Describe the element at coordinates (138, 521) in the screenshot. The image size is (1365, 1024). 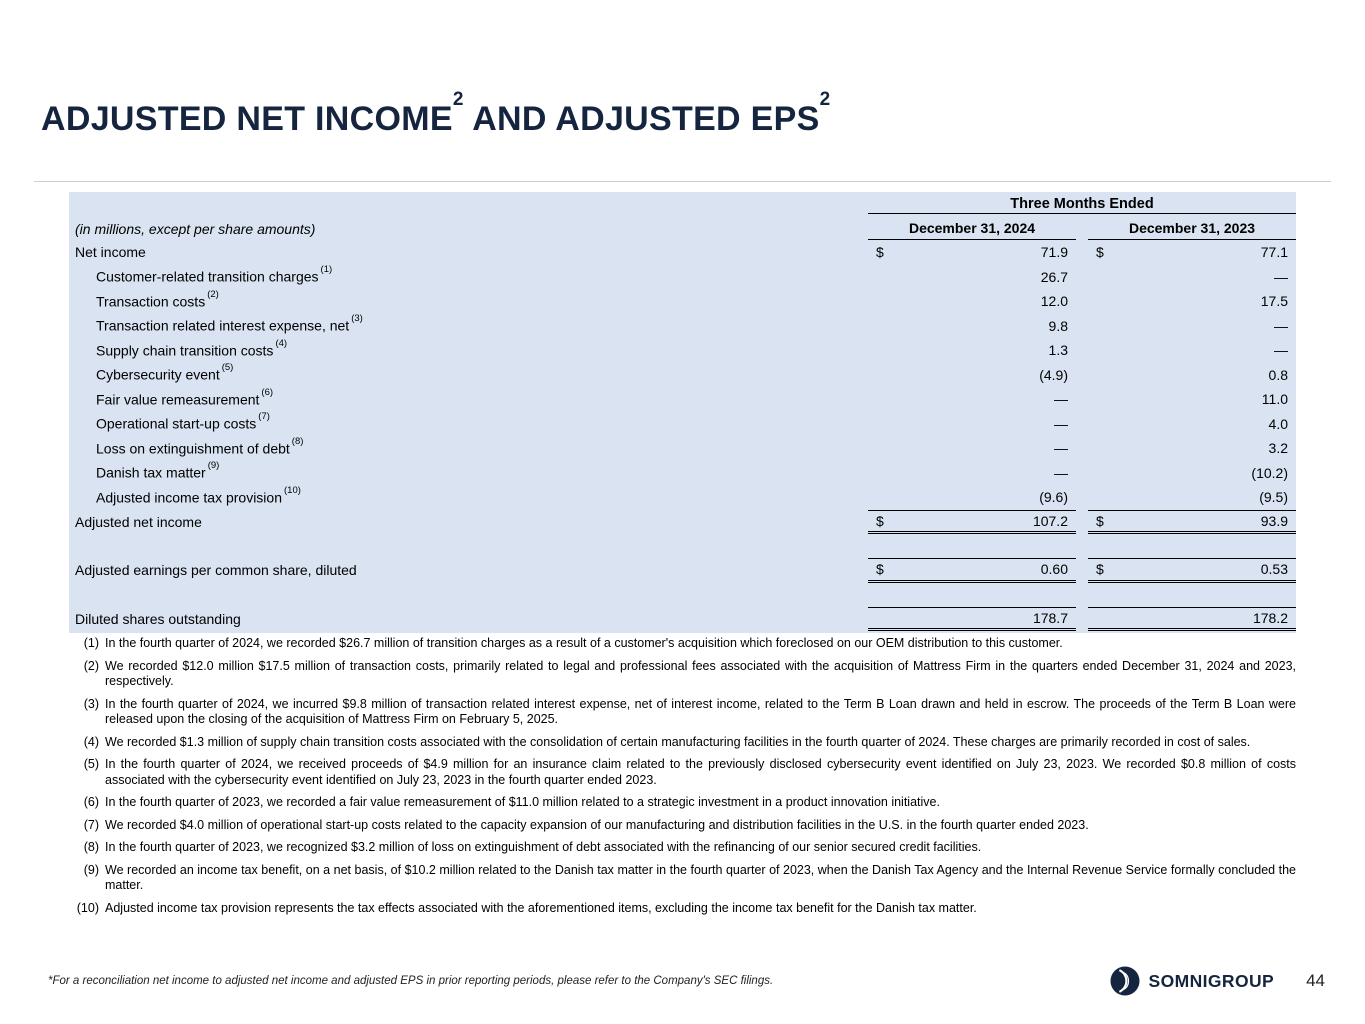
I see `row-label: Adjusted net income` at that location.